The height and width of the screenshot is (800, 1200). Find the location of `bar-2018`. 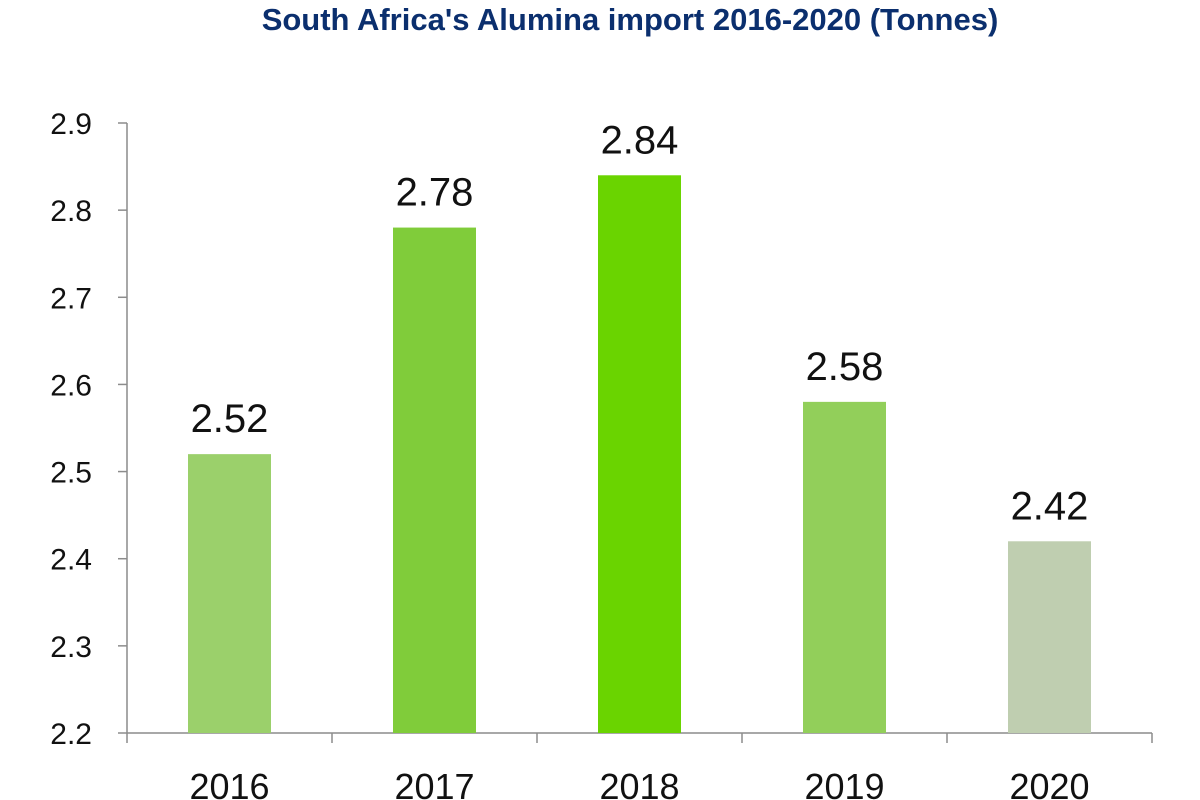

bar-2018 is located at coordinates (639, 454).